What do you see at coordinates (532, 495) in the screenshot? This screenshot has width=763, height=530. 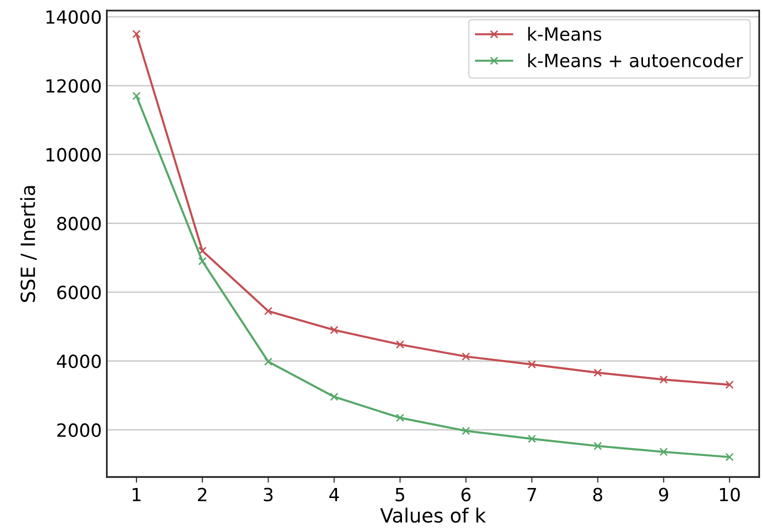 I see `x-tick-label: 7` at bounding box center [532, 495].